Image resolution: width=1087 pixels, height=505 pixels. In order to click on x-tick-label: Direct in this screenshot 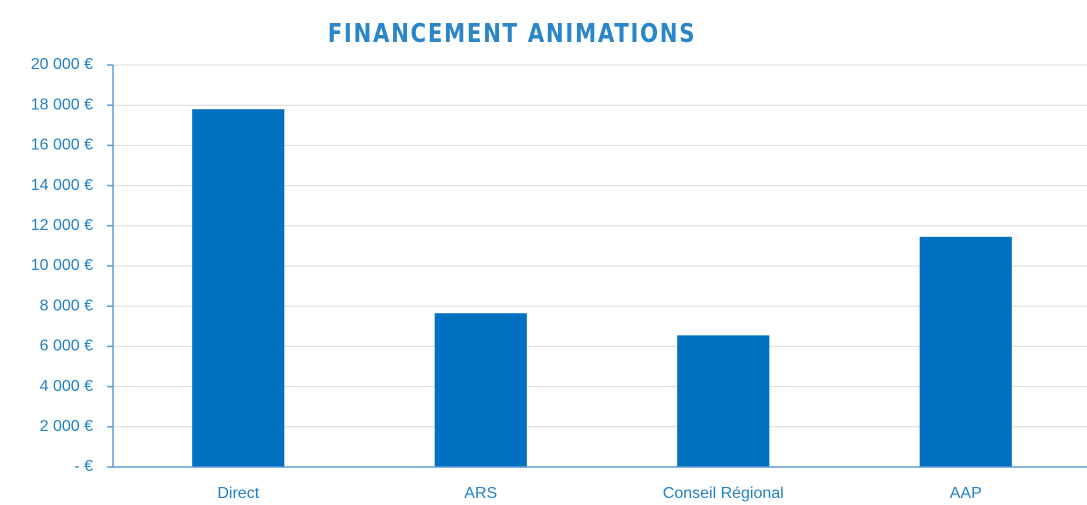, I will do `click(238, 493)`.